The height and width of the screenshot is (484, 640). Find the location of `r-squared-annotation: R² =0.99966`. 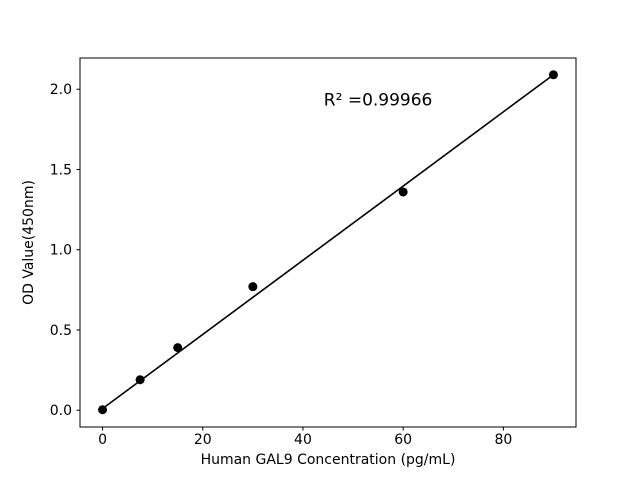

r-squared-annotation: R² =0.99966 is located at coordinates (378, 100).